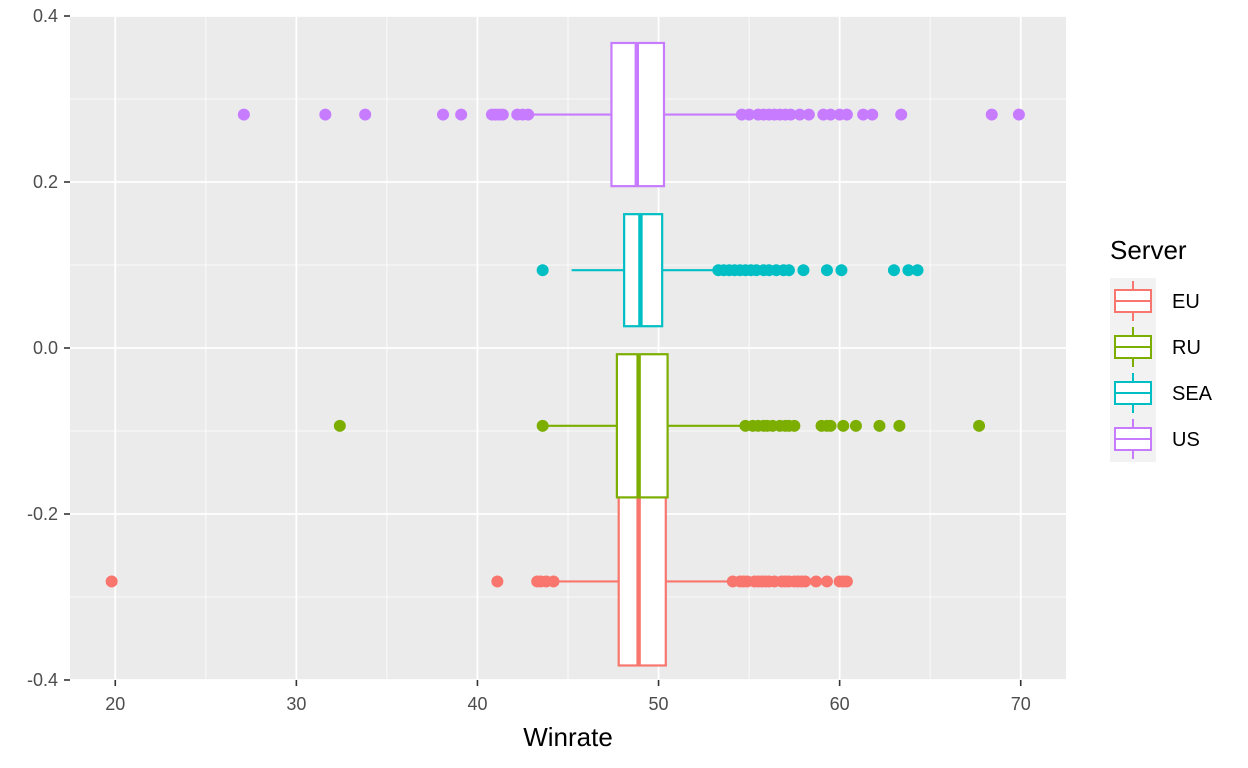 This screenshot has width=1248, height=768. Describe the element at coordinates (1163, 393) in the screenshot. I see `legend-item-sea: SEA` at that location.